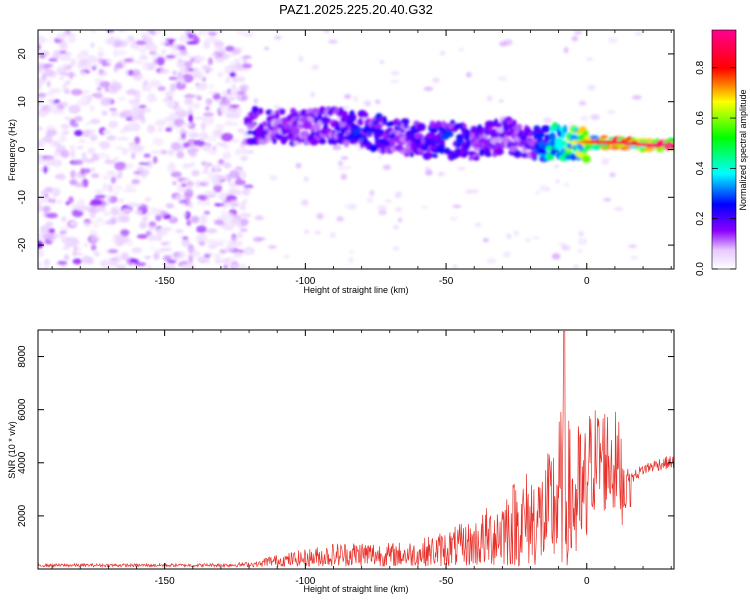 The width and height of the screenshot is (750, 605). I want to click on y-tick-label: 8000, so click(22, 356).